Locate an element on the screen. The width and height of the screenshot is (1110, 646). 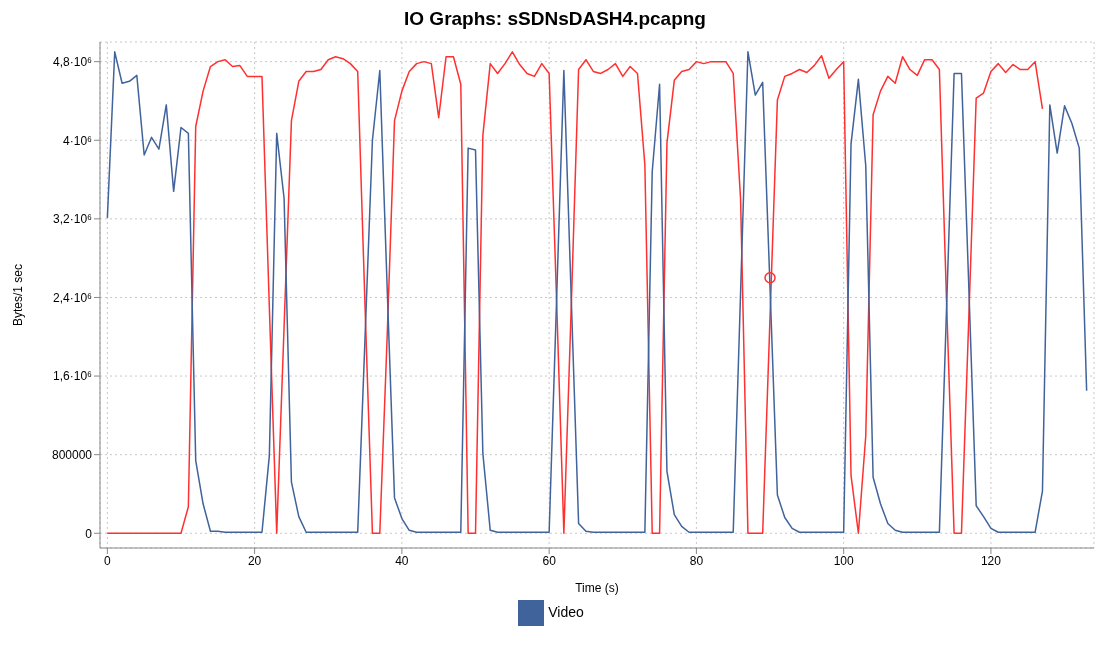
x-tick-label: 40 is located at coordinates (402, 560).